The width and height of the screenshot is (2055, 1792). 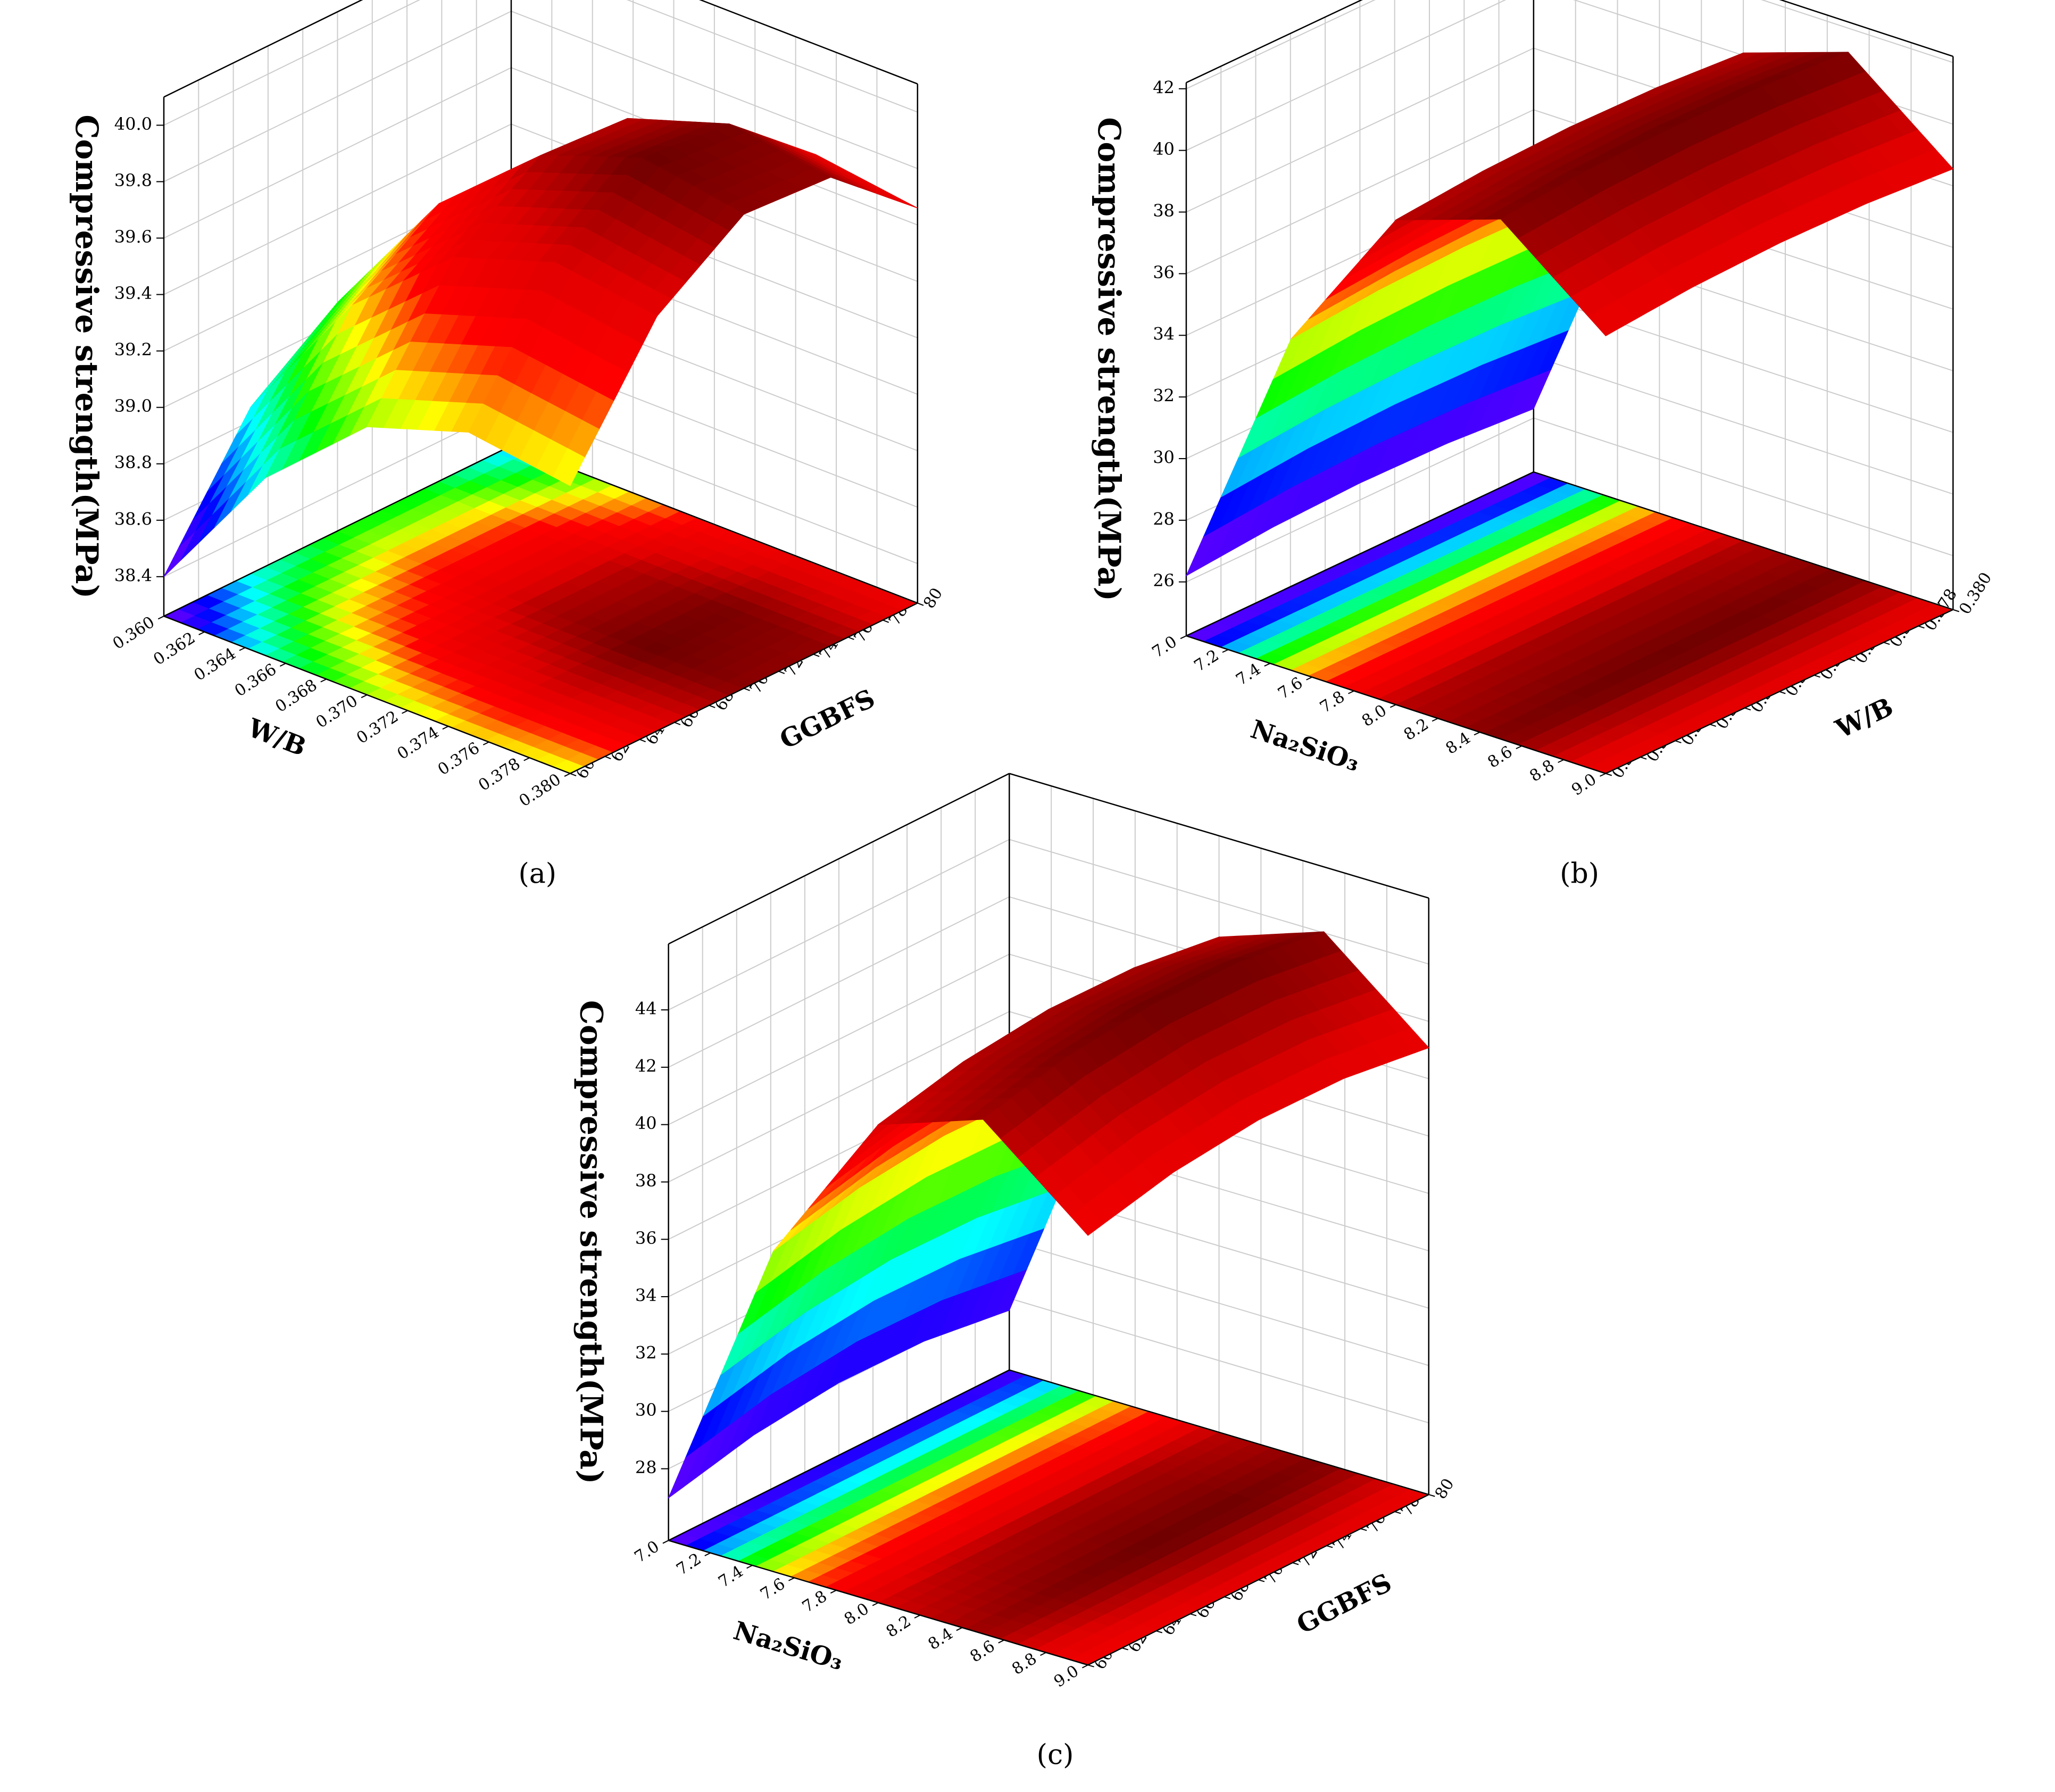 I want to click on x-tick-label: 0.366, so click(x=255, y=681).